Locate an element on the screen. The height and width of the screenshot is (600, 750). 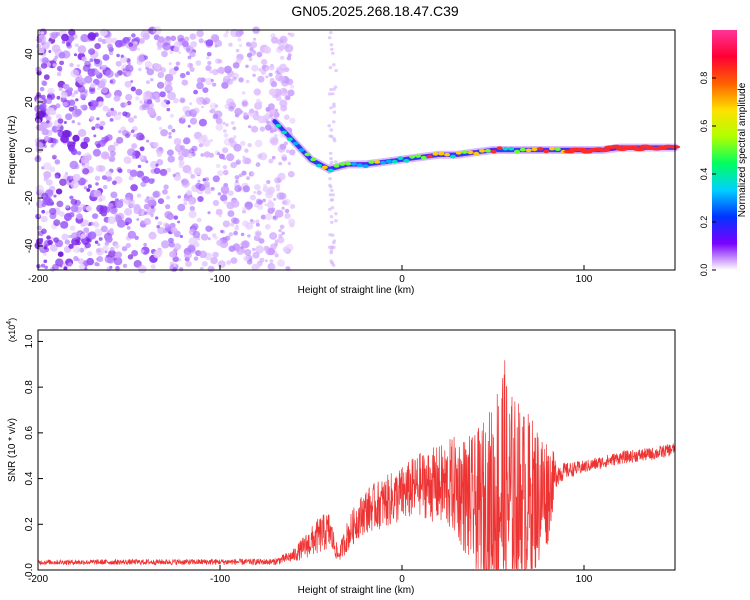
figure-title: GN05.2025.268.18.47.C39 is located at coordinates (375, 11).